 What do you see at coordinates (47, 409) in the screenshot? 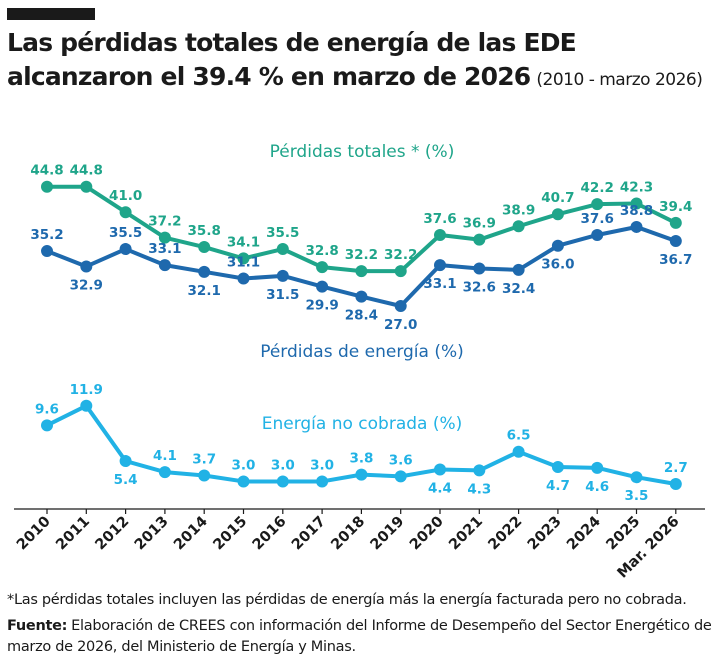
I see `data-label: 9.6` at bounding box center [47, 409].